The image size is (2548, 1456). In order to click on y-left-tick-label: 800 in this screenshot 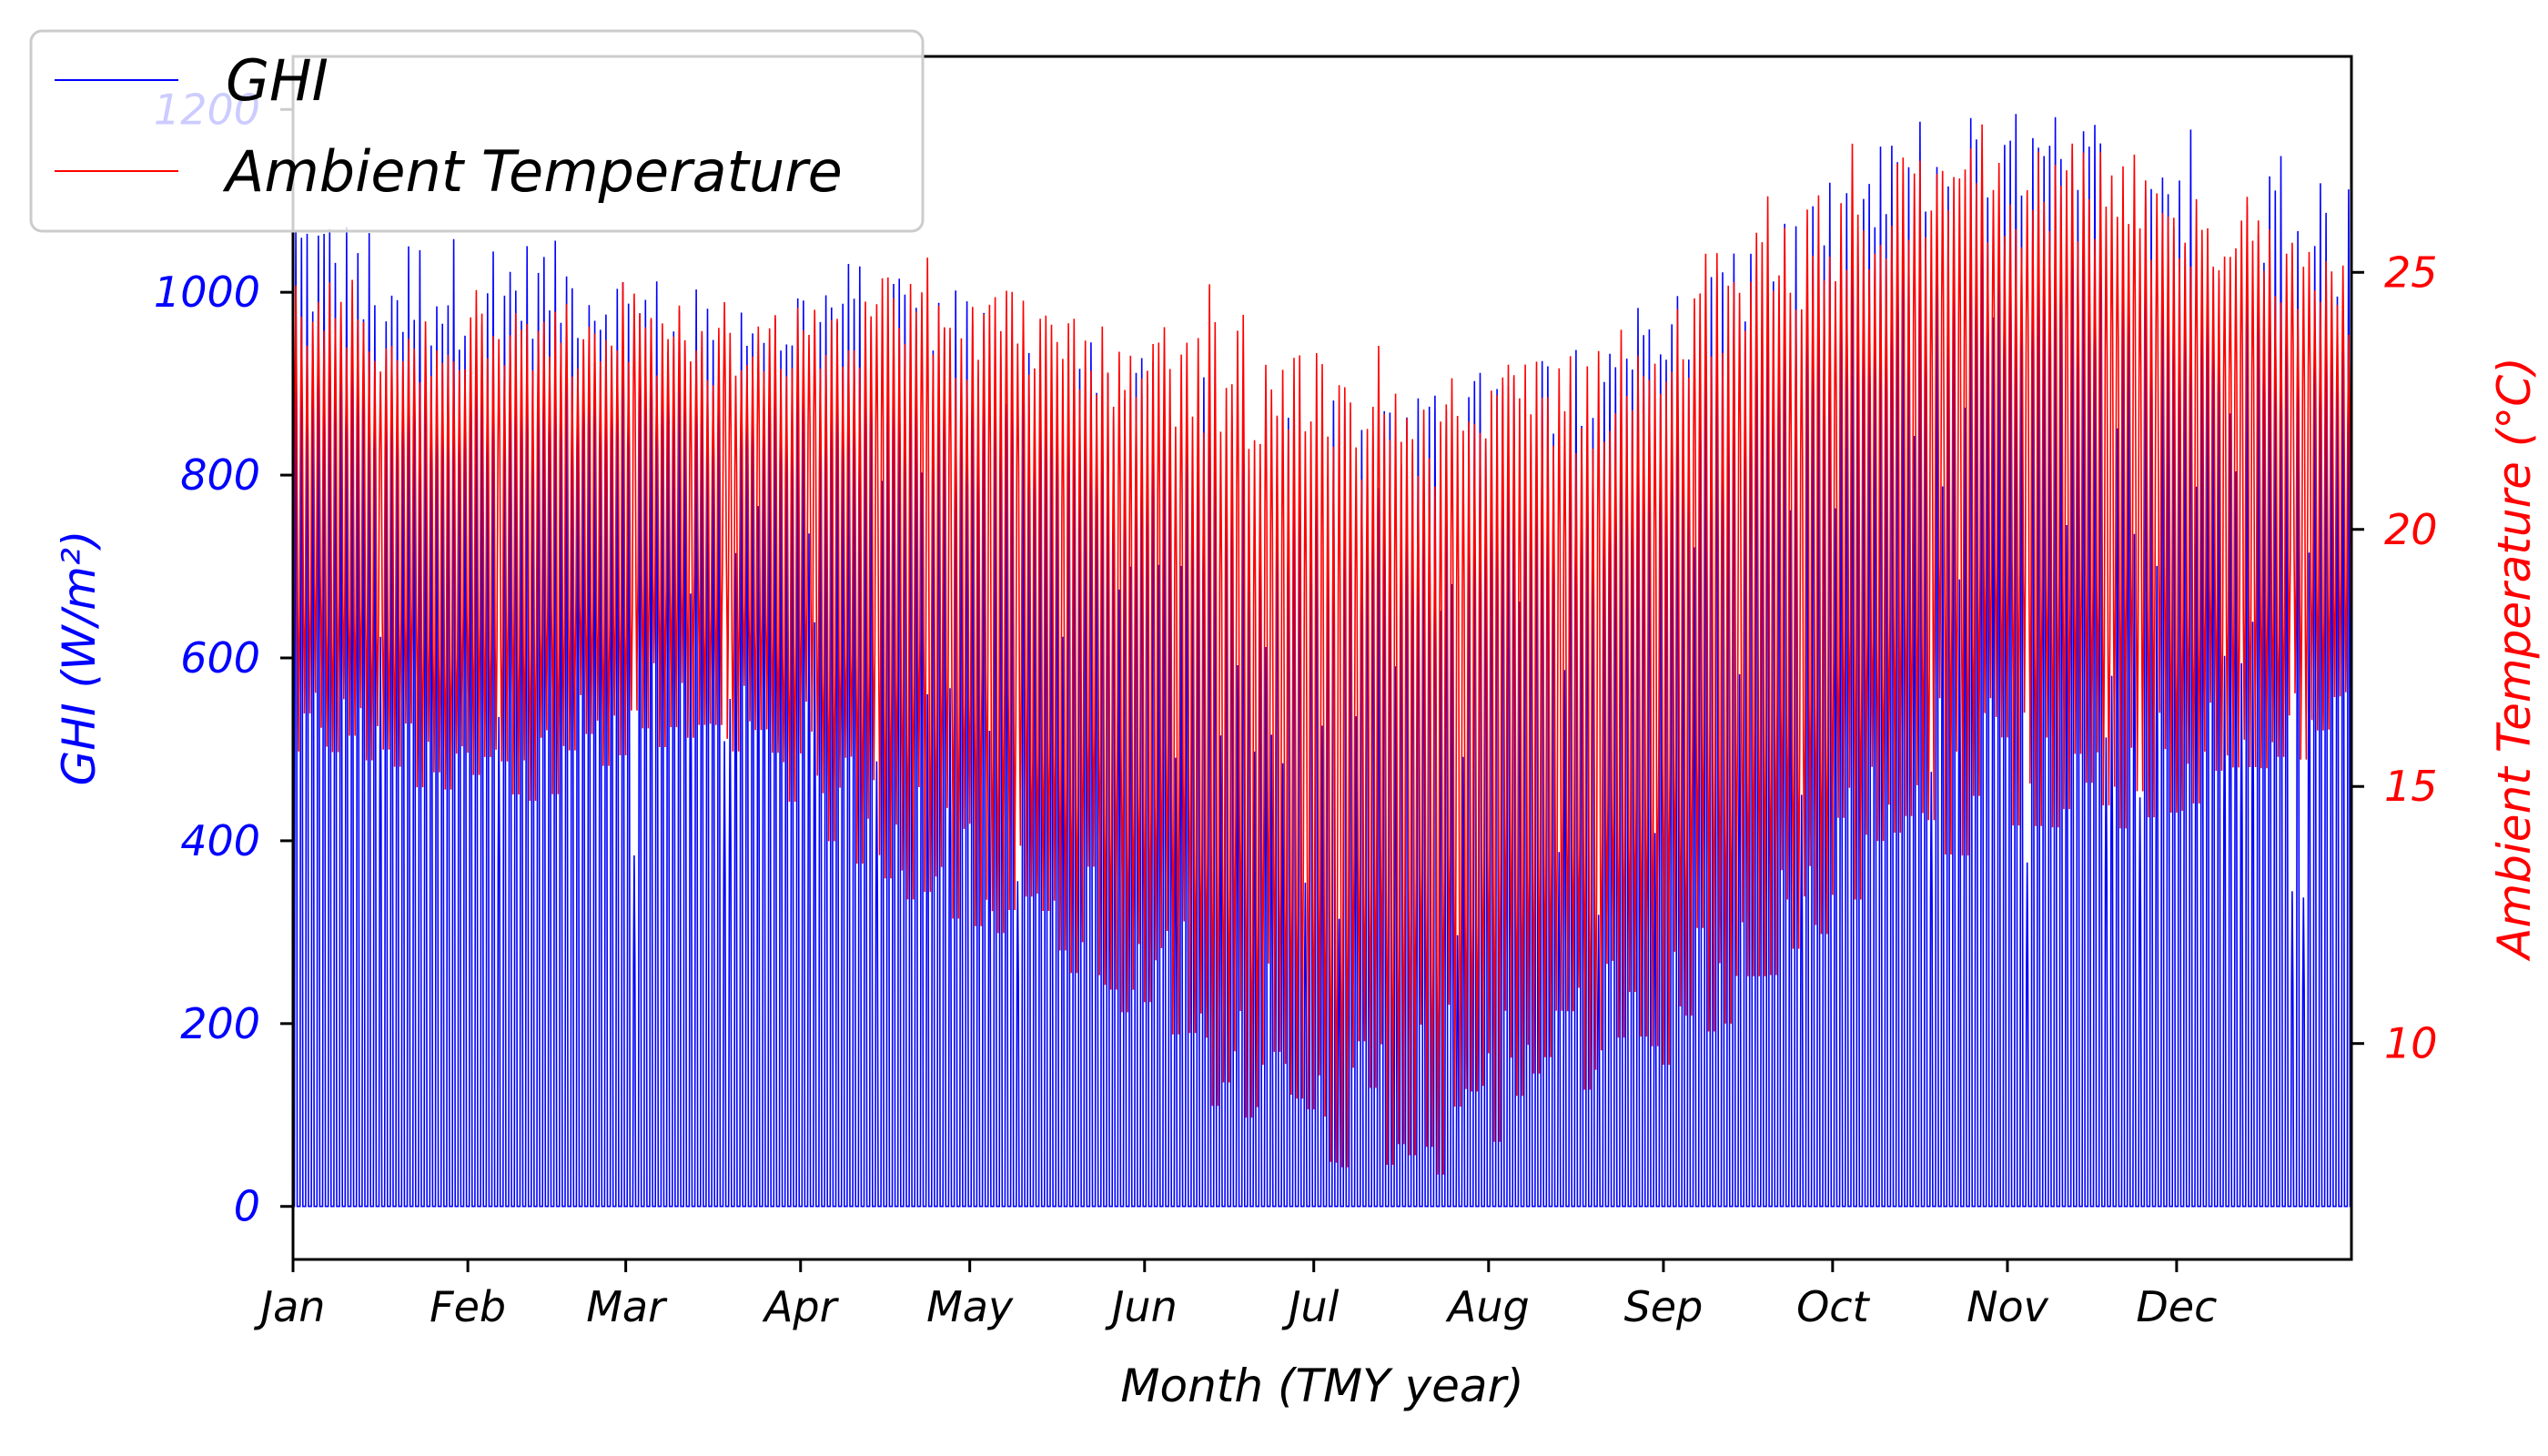, I will do `click(220, 475)`.